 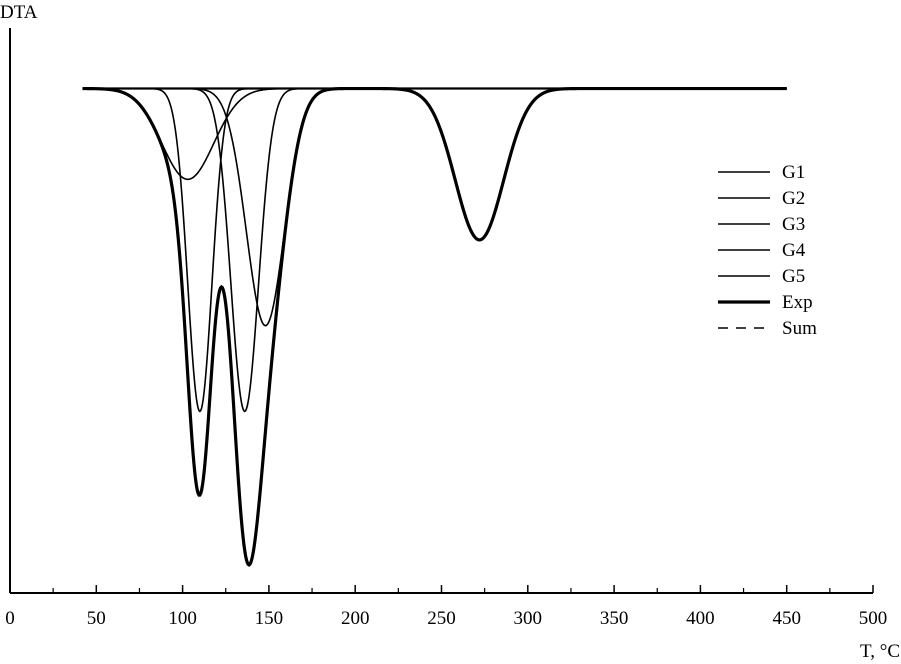 I want to click on legend-label-g5: G5, so click(x=793, y=276).